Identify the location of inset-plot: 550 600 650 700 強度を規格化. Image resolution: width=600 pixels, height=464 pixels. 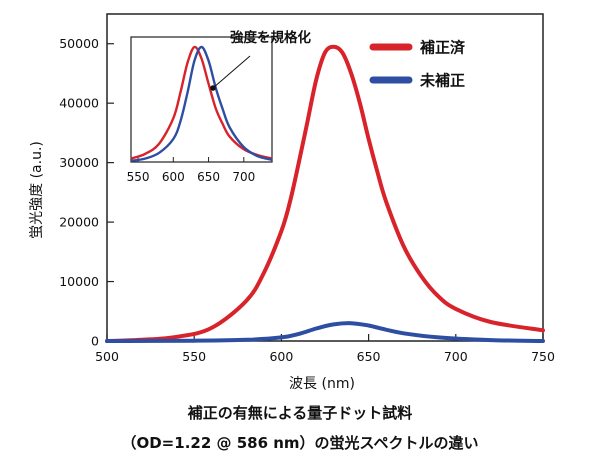
(219, 106).